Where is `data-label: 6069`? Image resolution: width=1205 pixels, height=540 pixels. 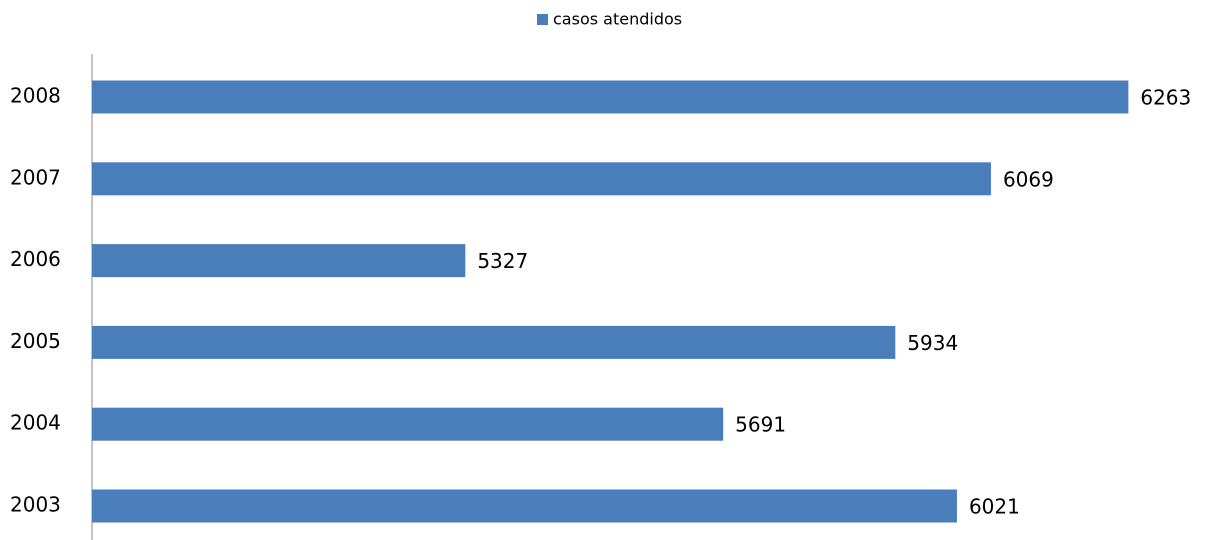
data-label: 6069 is located at coordinates (1028, 179).